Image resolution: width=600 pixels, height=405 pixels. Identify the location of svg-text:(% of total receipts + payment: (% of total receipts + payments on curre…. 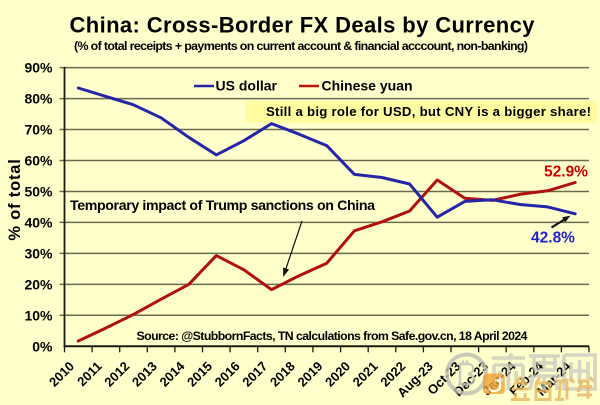
(301, 46).